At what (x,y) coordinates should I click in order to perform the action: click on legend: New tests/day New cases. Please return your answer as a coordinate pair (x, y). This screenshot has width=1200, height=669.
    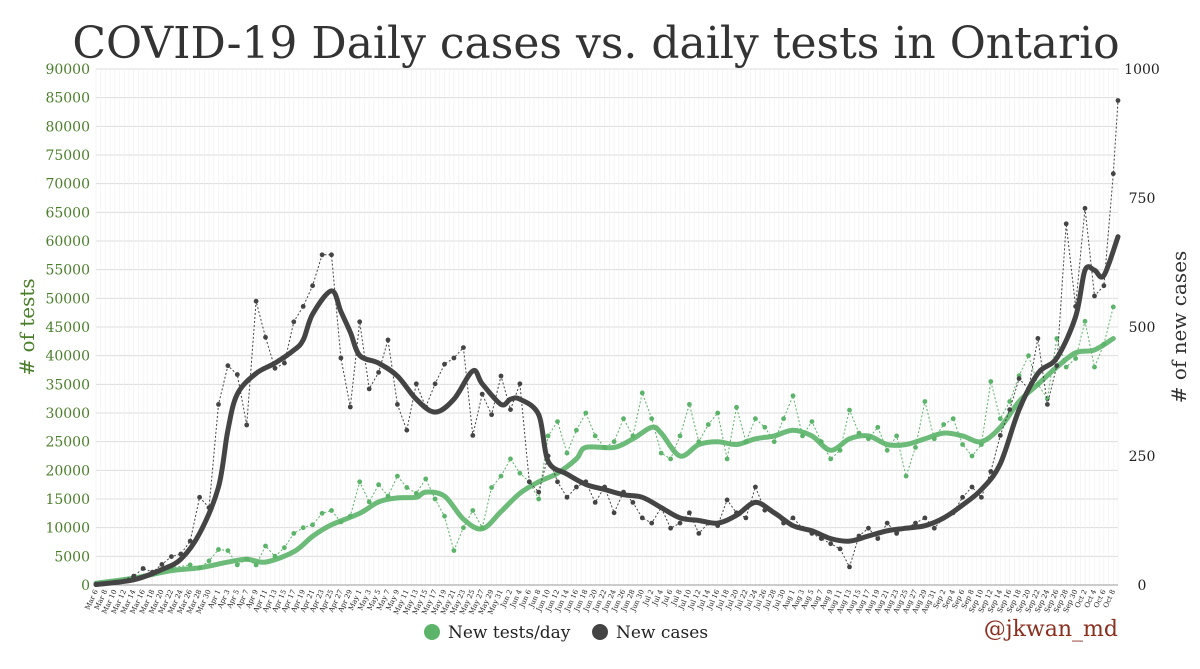
    Looking at the image, I should click on (566, 633).